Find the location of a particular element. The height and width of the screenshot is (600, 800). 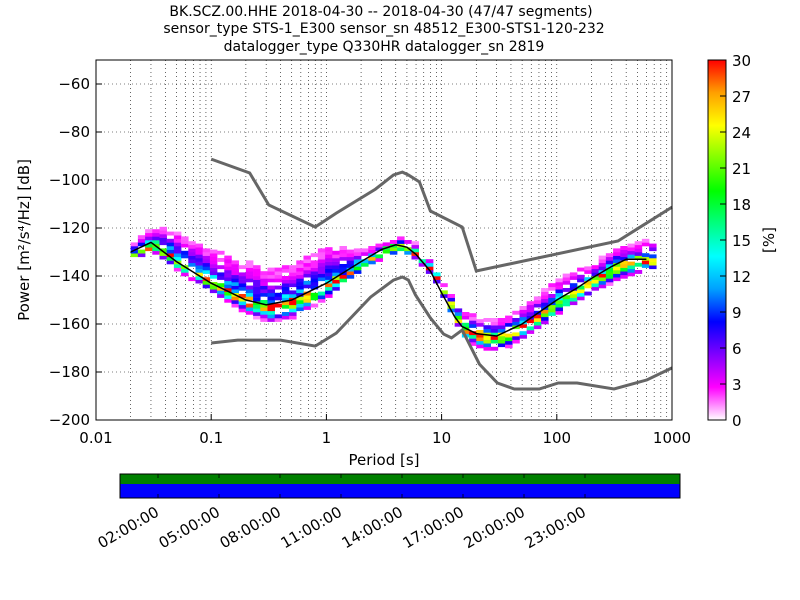

y-tick-label: −200 is located at coordinates (69, 420).